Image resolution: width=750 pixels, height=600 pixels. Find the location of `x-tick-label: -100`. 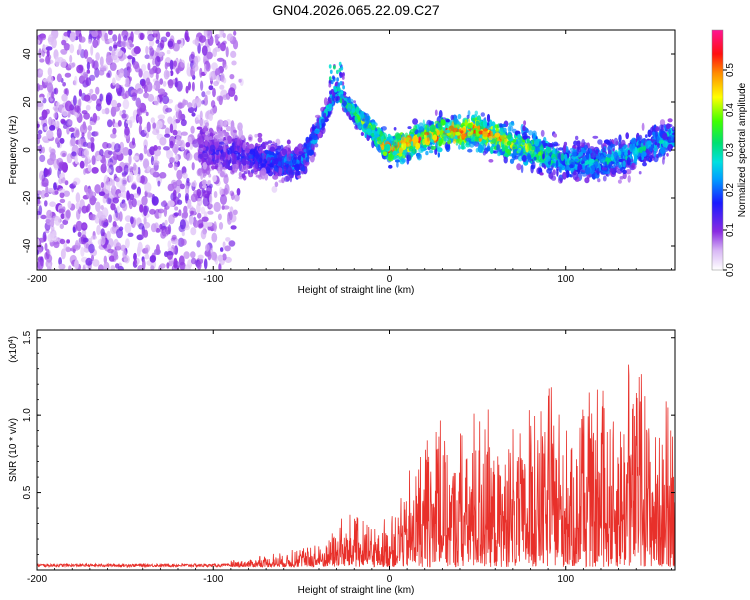

x-tick-label: -100 is located at coordinates (213, 579).